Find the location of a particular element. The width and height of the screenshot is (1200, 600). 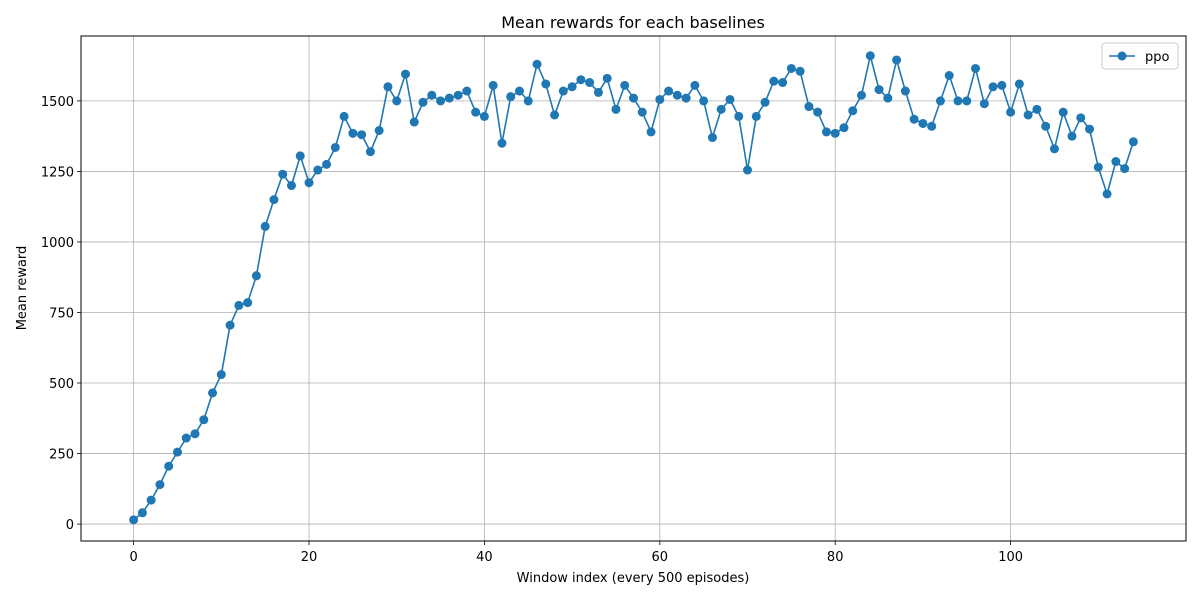

legend-marker is located at coordinates (1122, 56).